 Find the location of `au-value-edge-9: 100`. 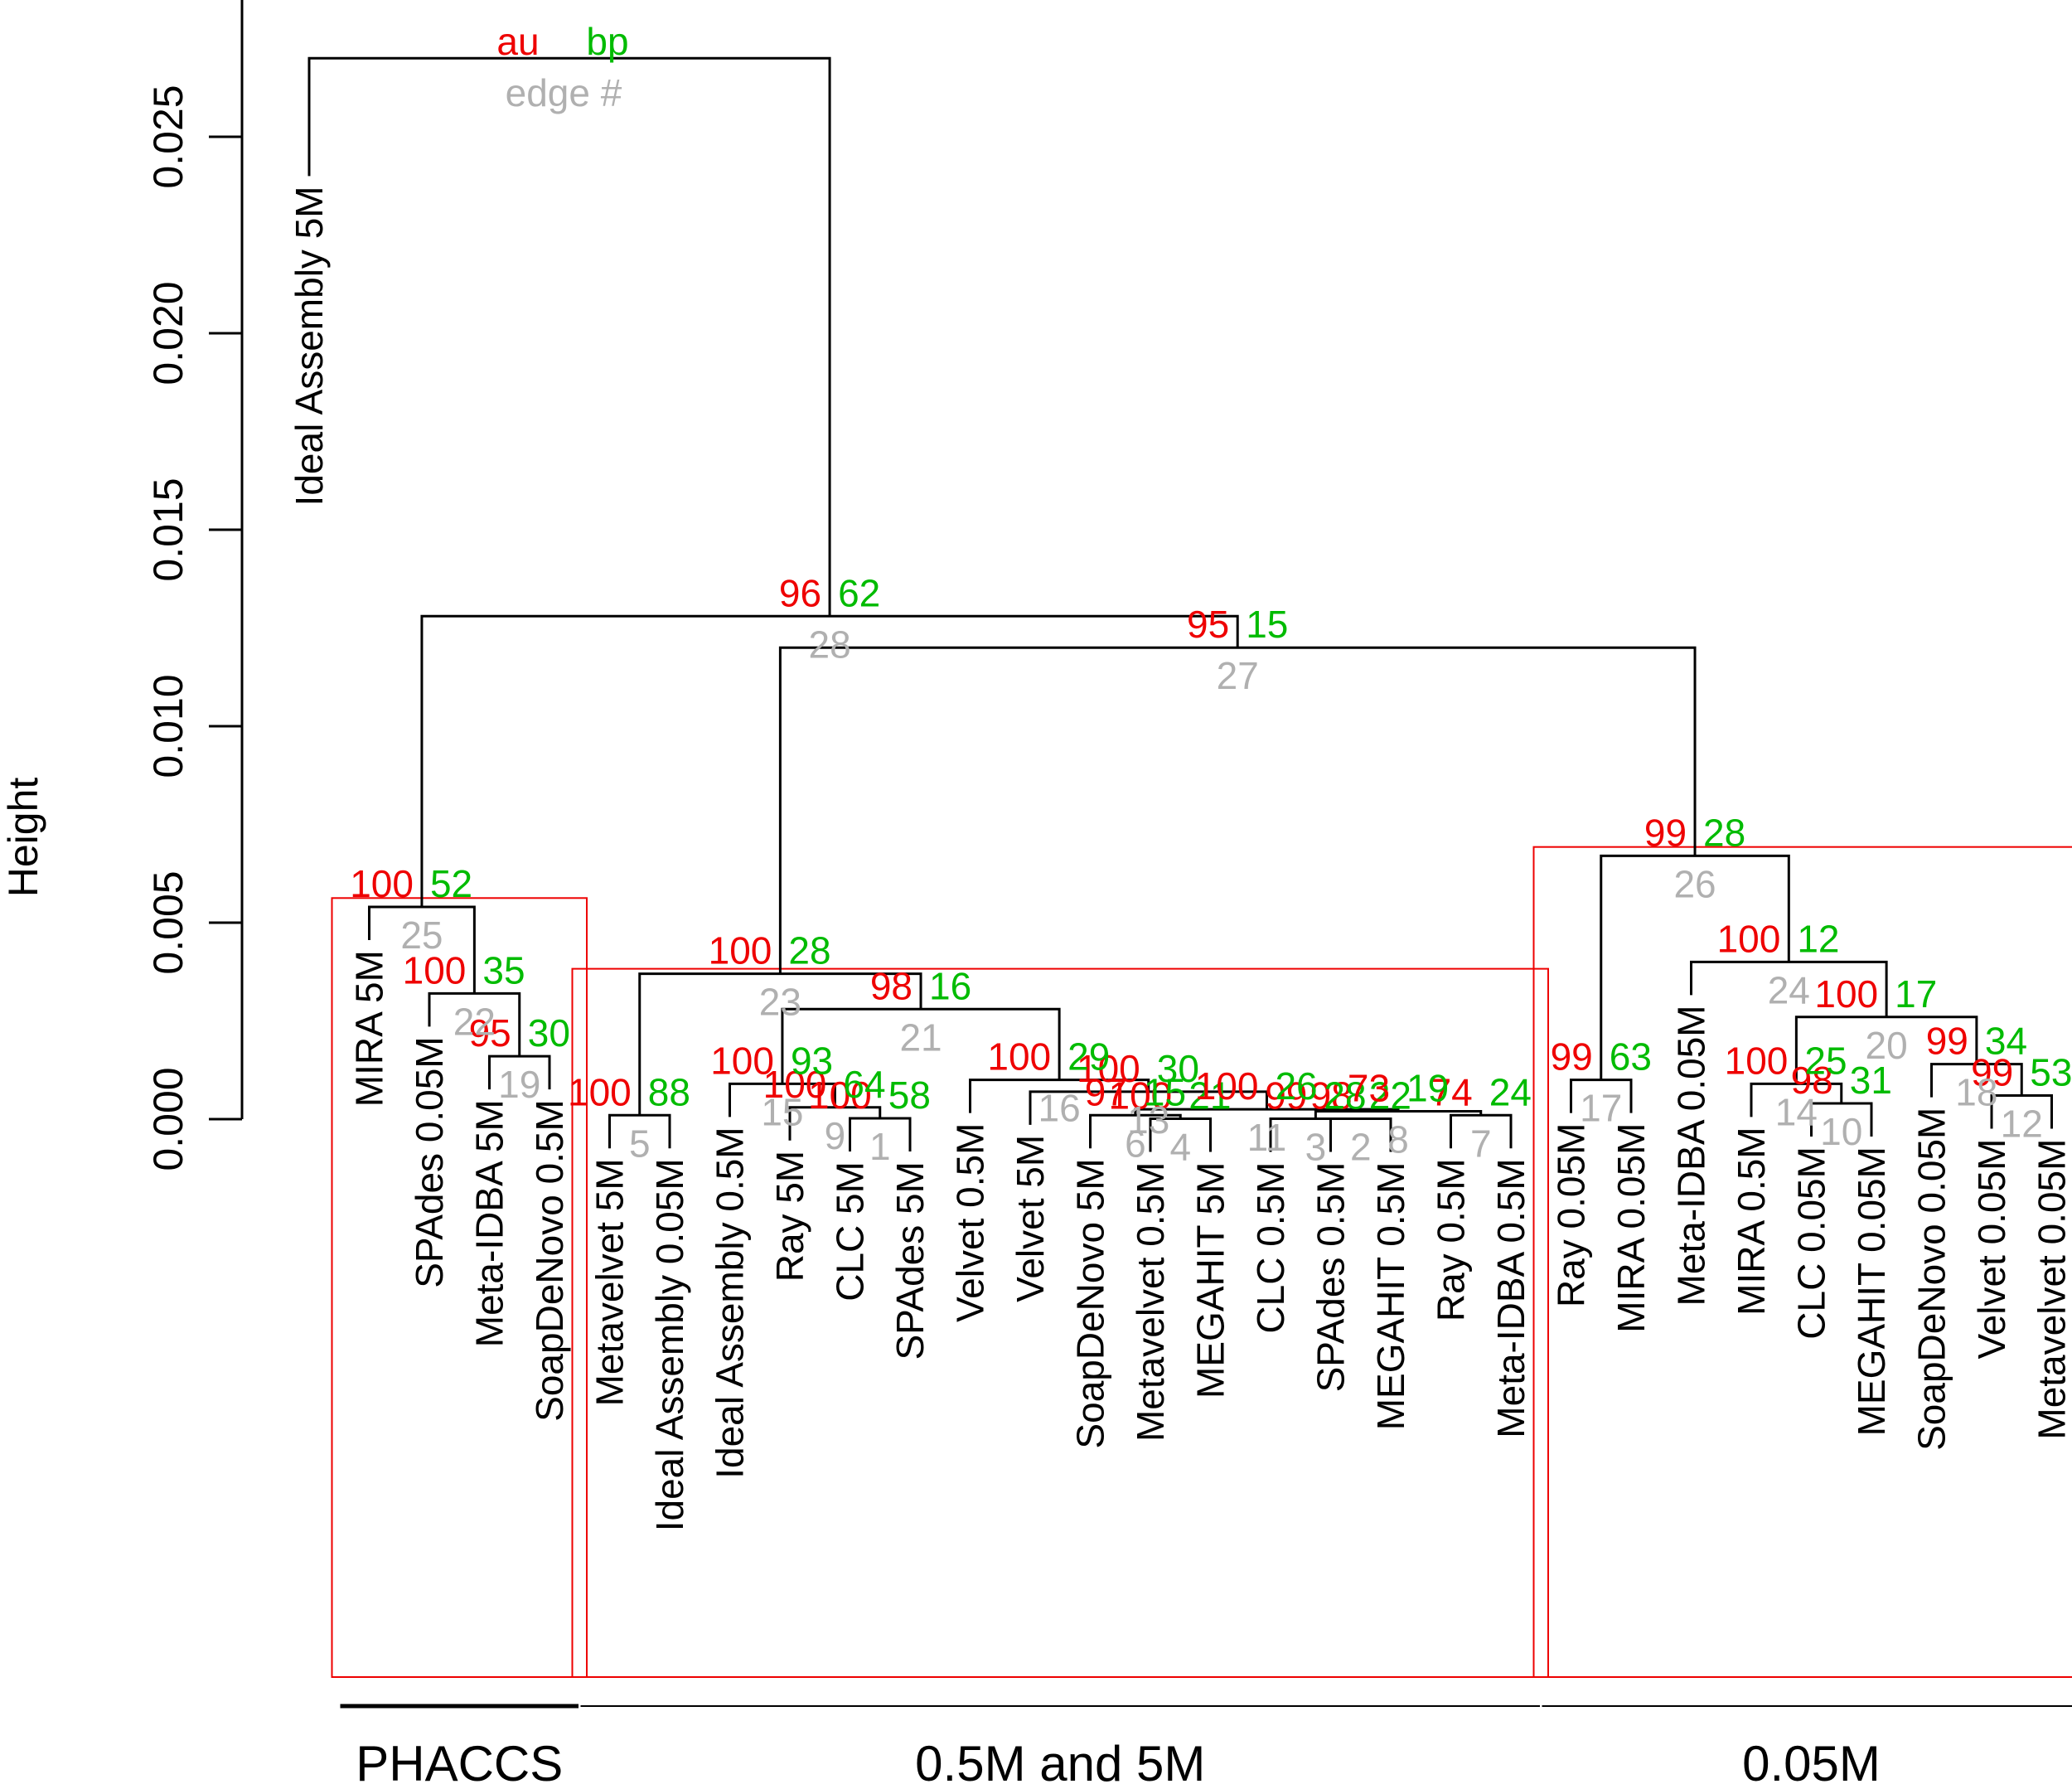

au-value-edge-9: 100 is located at coordinates (795, 1084).